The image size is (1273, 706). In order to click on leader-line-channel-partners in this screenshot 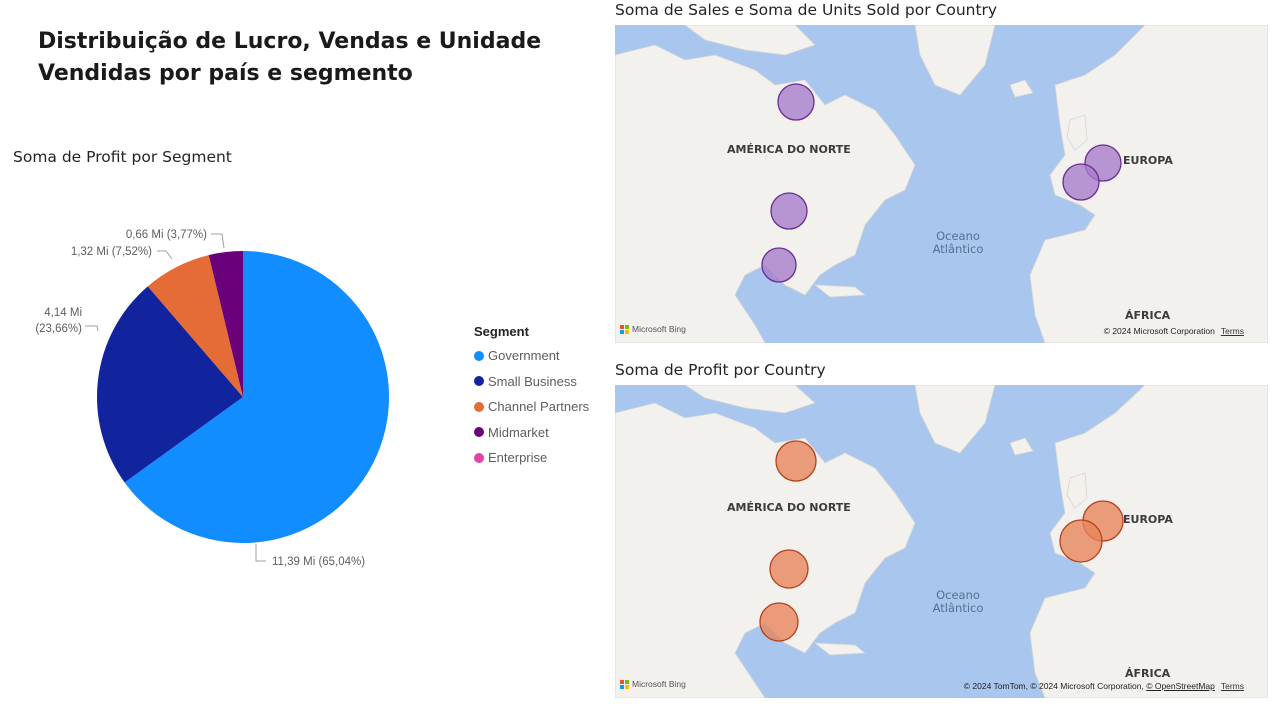, I will do `click(165, 255)`.